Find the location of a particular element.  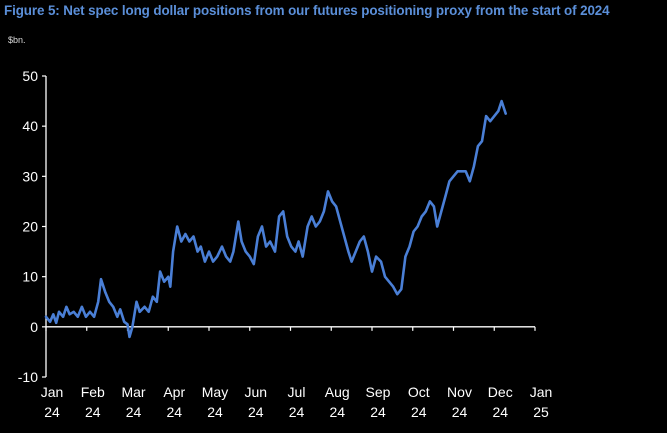

x-tick-label-year: 25 is located at coordinates (541, 412).